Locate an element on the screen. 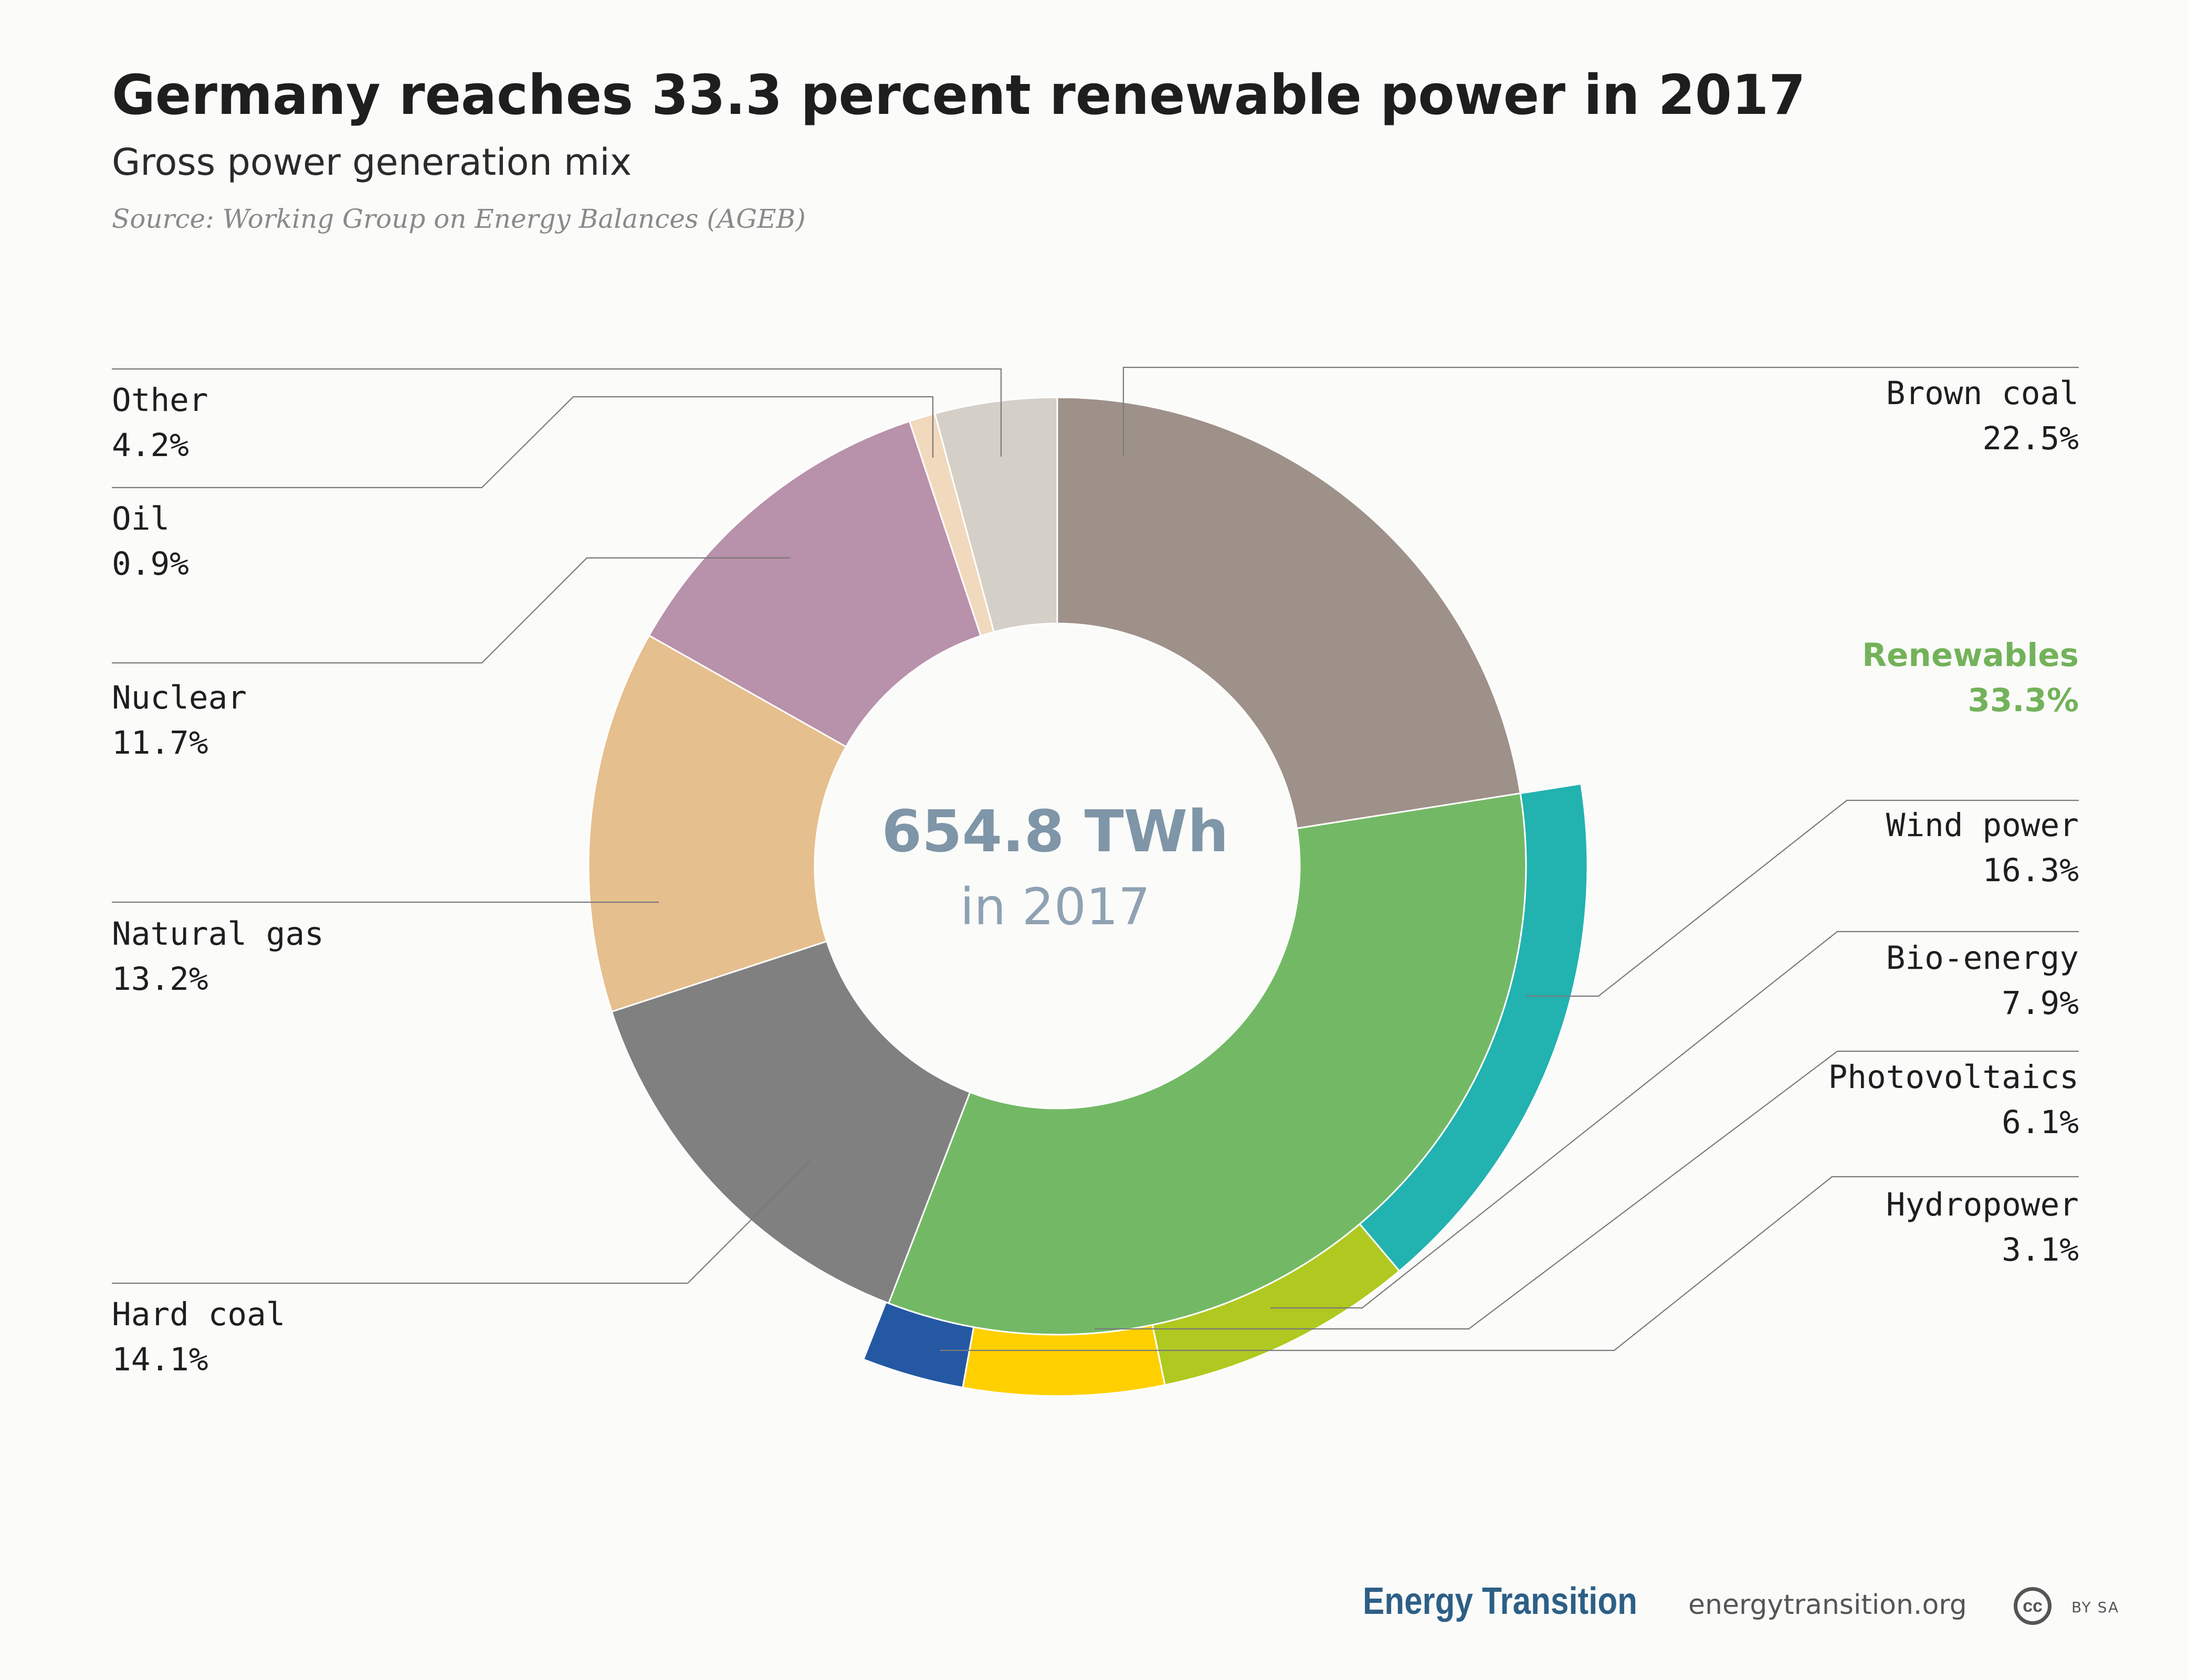  label-oil-name: Oil is located at coordinates (141, 518).